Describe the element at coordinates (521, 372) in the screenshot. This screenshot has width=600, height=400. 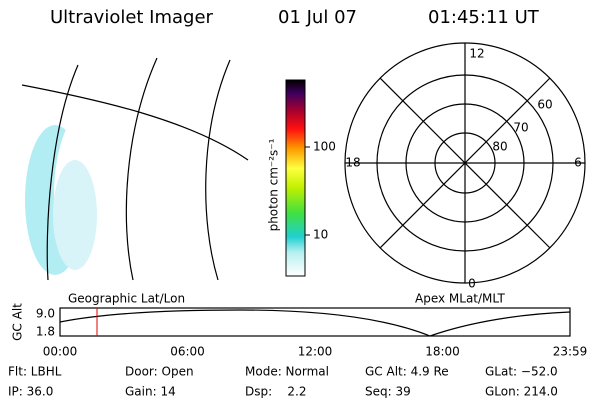
I see `info-field: GLat: −52.0` at that location.